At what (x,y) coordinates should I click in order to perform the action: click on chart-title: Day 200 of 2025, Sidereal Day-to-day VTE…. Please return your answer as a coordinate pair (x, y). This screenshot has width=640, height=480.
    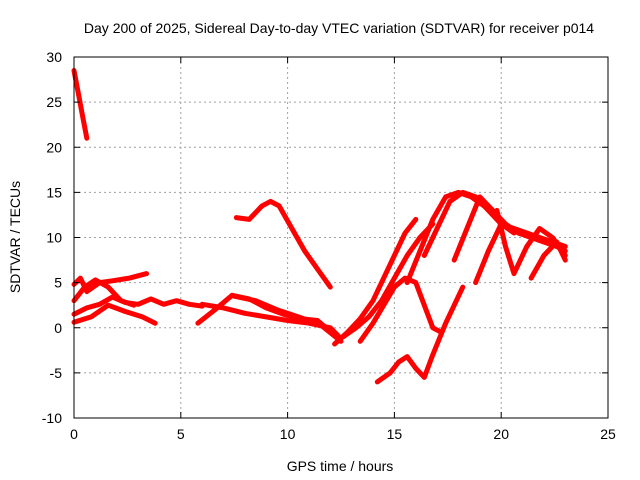
    Looking at the image, I should click on (339, 28).